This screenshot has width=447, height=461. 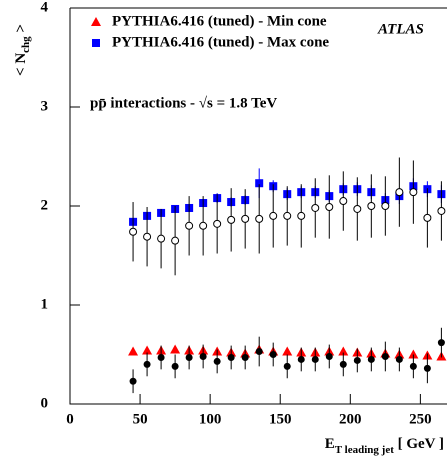 I want to click on y-label-end: >, so click(x=21, y=30).